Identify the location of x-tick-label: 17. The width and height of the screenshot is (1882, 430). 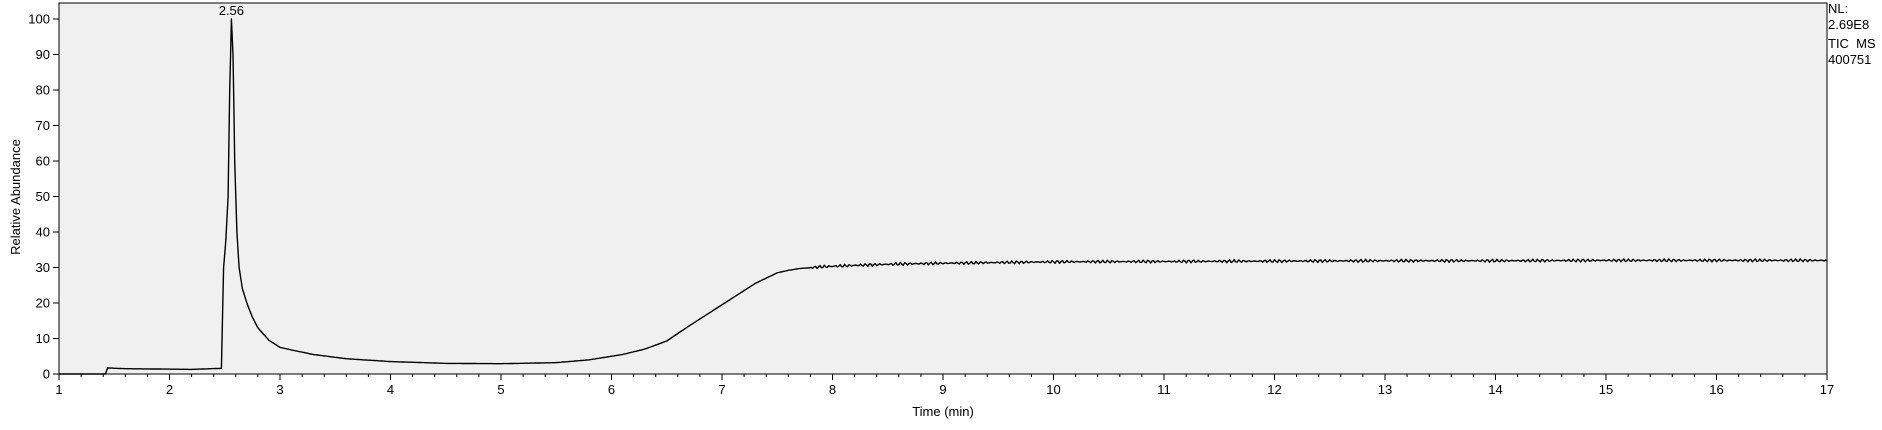
(1827, 389).